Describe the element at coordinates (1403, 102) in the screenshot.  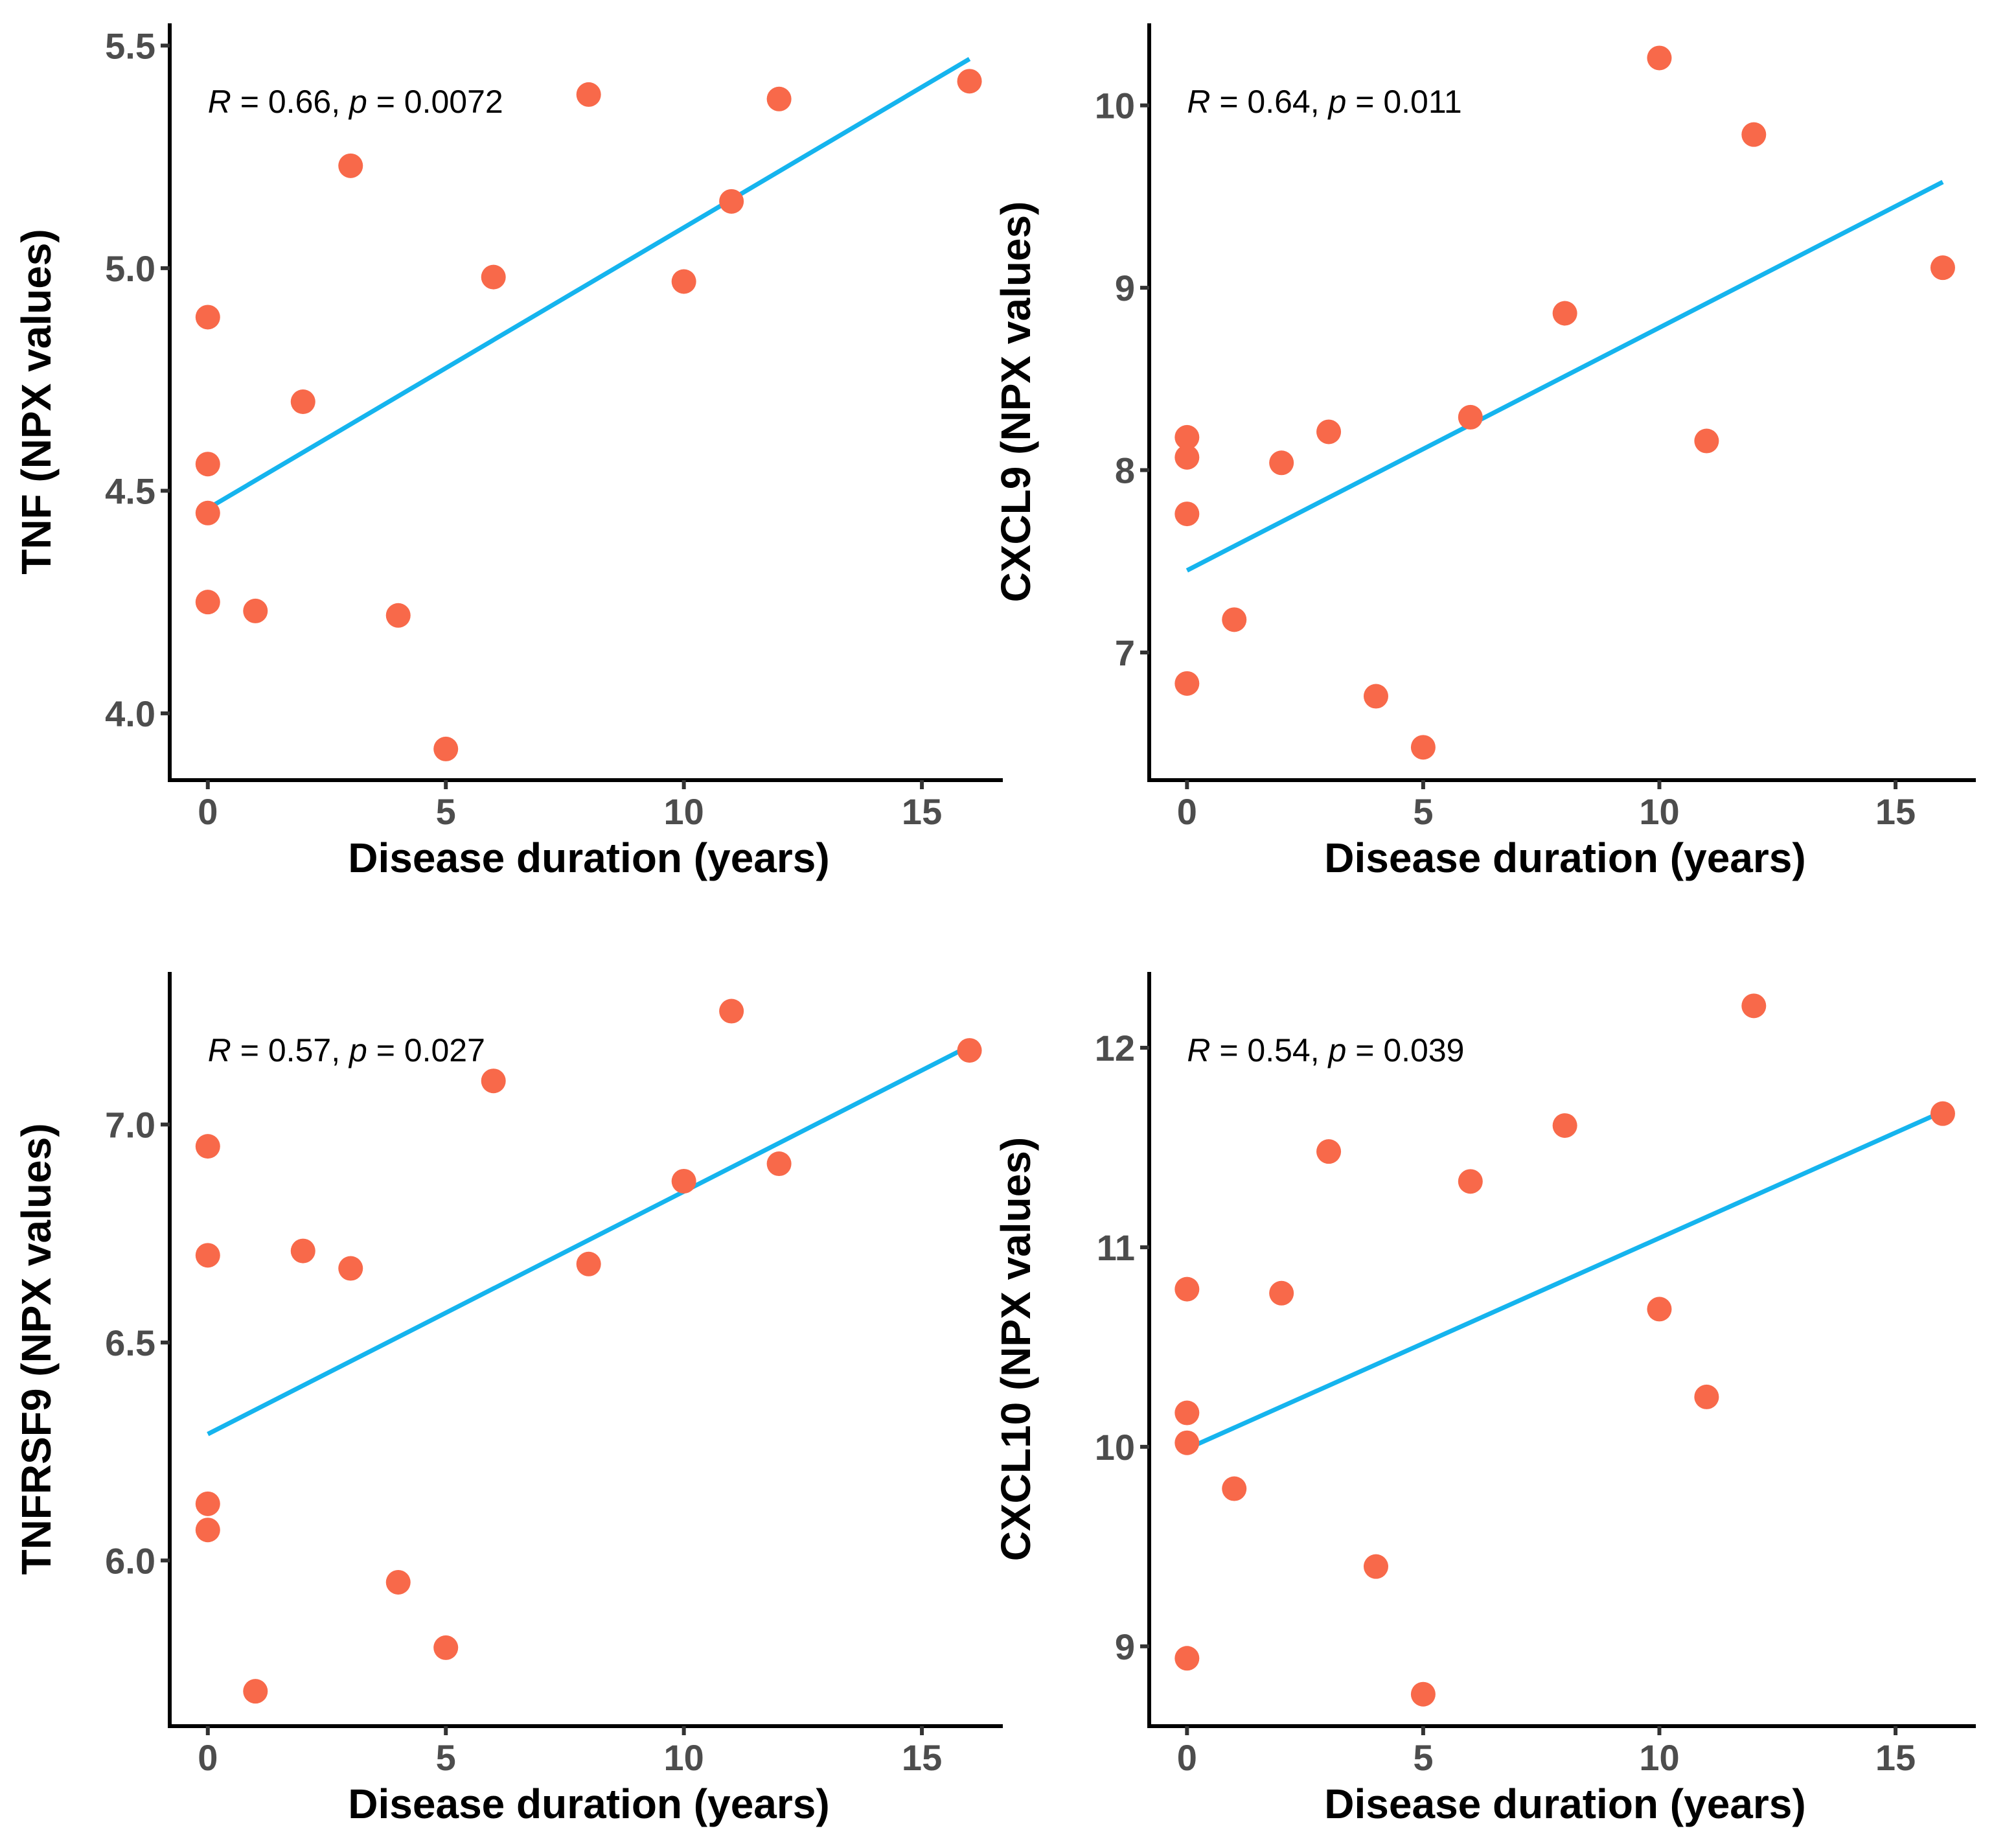
I see `annotation-p-value: = 0.011` at that location.